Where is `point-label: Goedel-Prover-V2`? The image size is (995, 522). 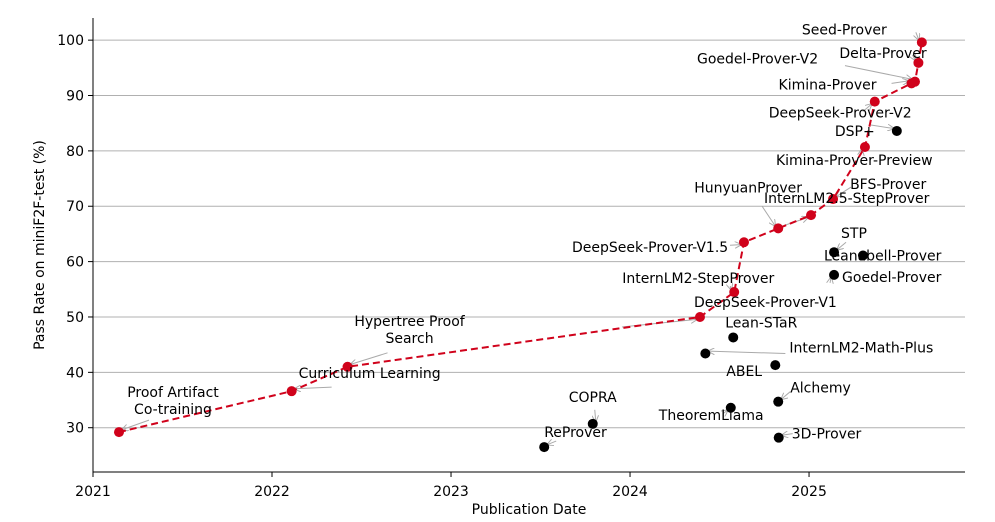
point-label: Goedel-Prover-V2 is located at coordinates (757, 60).